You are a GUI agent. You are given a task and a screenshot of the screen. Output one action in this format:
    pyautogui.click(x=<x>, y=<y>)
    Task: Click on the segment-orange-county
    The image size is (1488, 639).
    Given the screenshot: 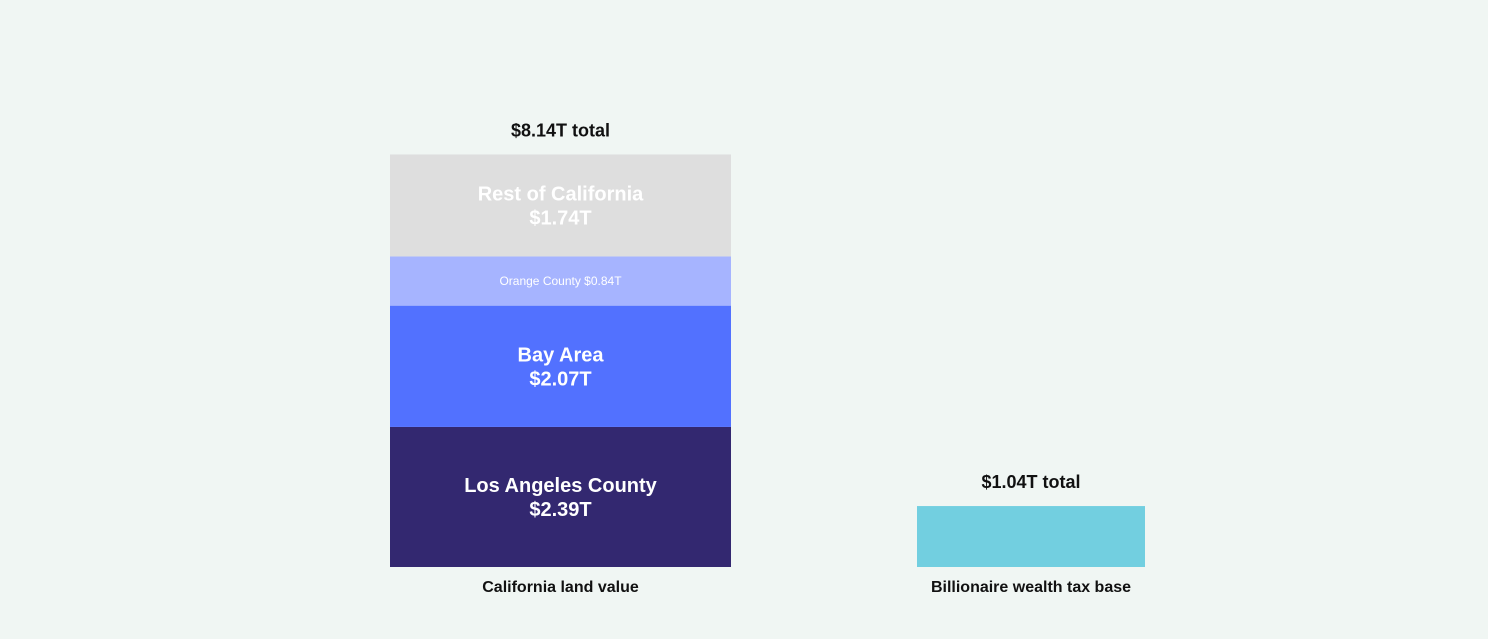 What is the action you would take?
    pyautogui.click(x=560, y=281)
    